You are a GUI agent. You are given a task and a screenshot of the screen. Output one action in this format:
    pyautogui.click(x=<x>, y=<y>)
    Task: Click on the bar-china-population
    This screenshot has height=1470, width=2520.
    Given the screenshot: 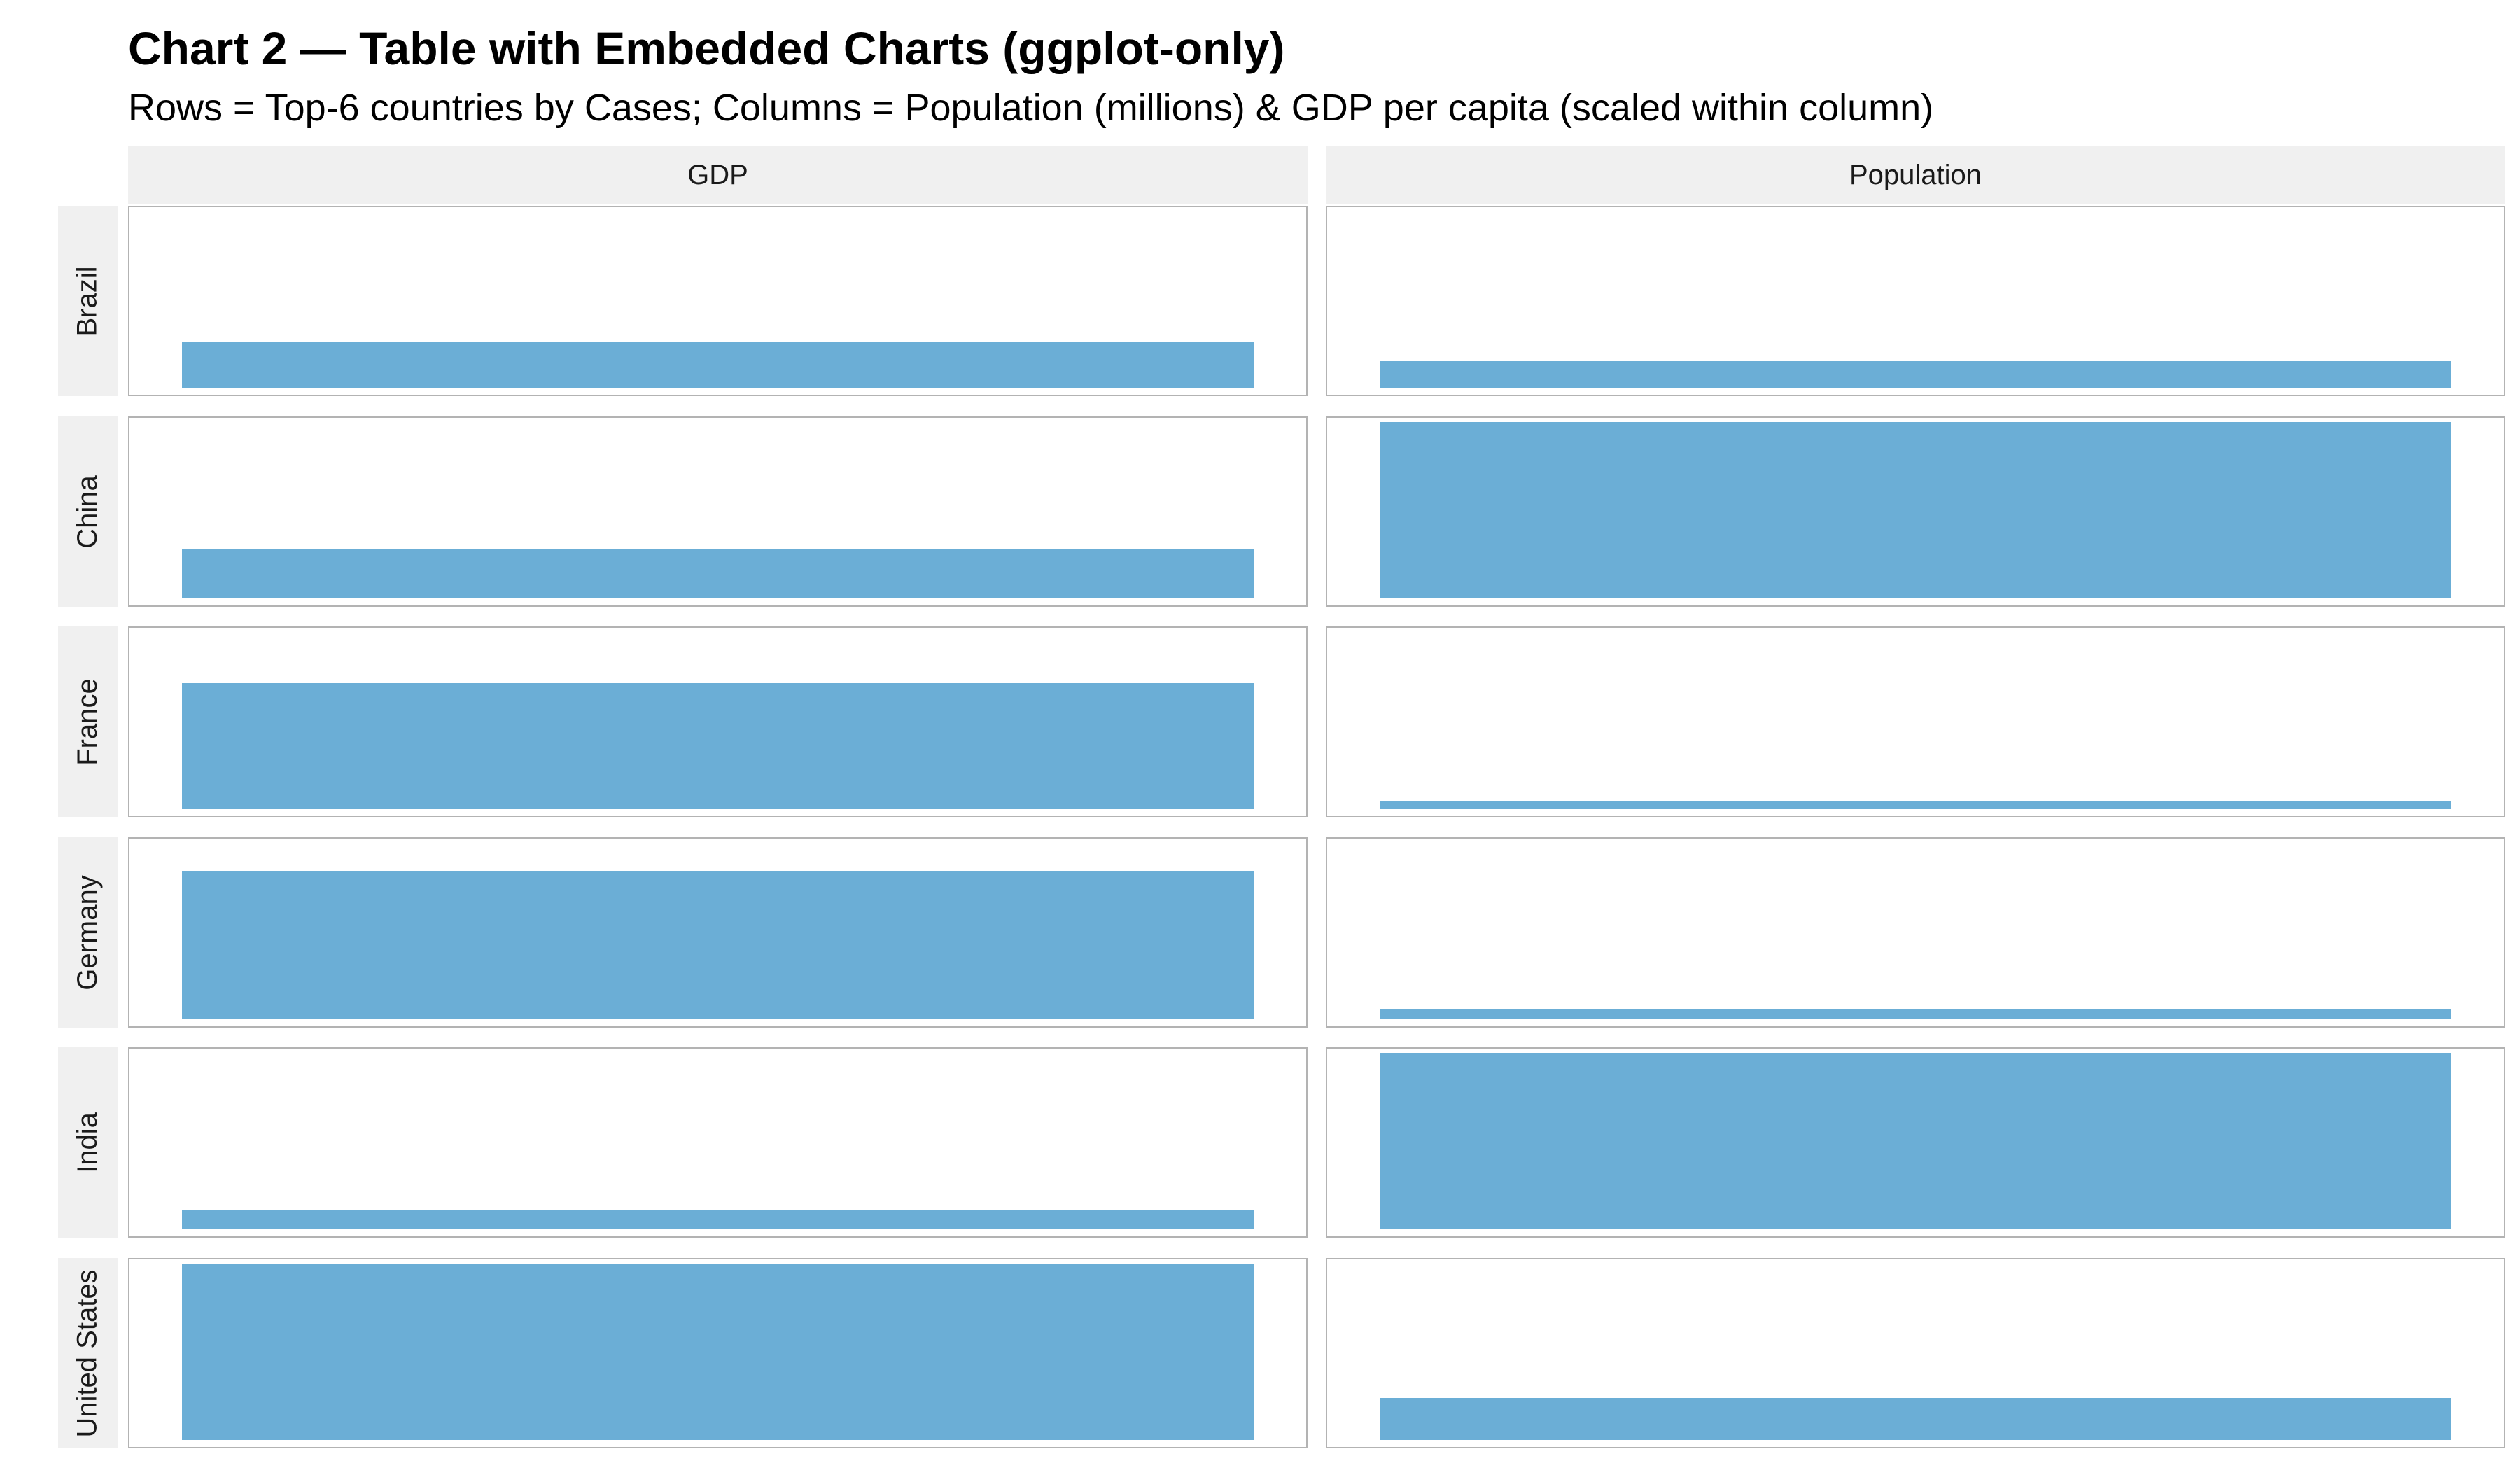 What is the action you would take?
    pyautogui.click(x=1915, y=510)
    